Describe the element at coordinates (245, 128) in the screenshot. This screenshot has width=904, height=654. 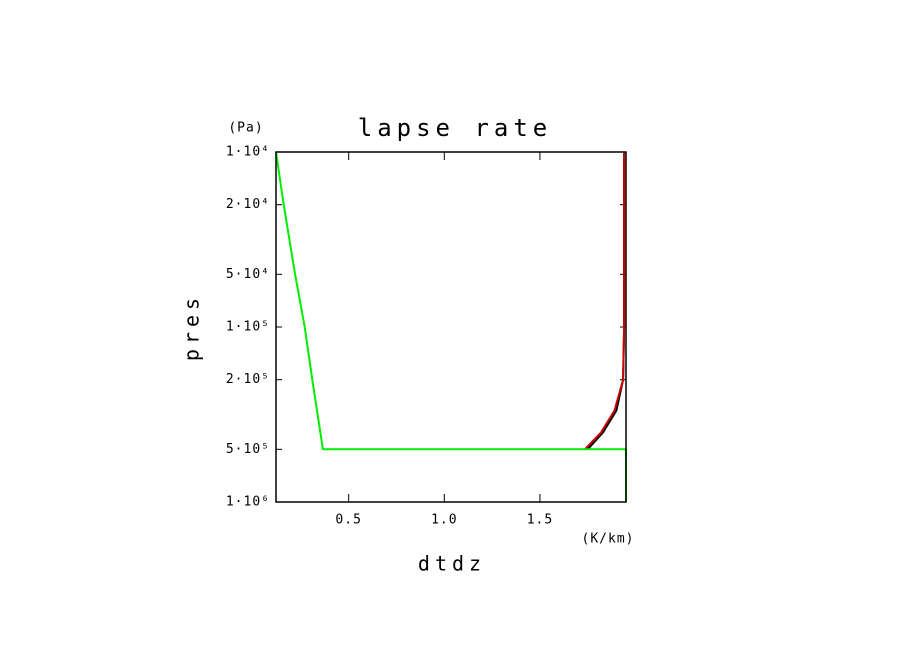
I see `y-unit: (Pa)` at that location.